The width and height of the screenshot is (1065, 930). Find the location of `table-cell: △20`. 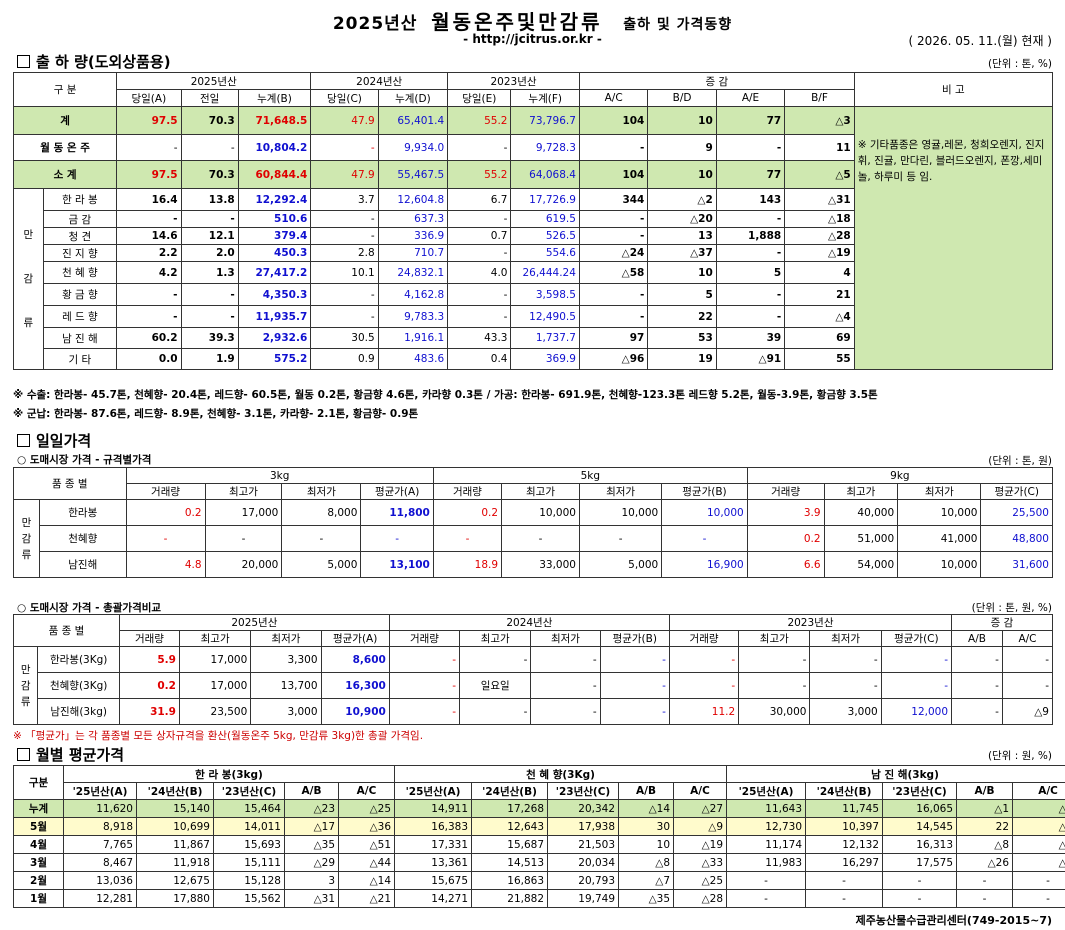

table-cell: △20 is located at coordinates (682, 219).